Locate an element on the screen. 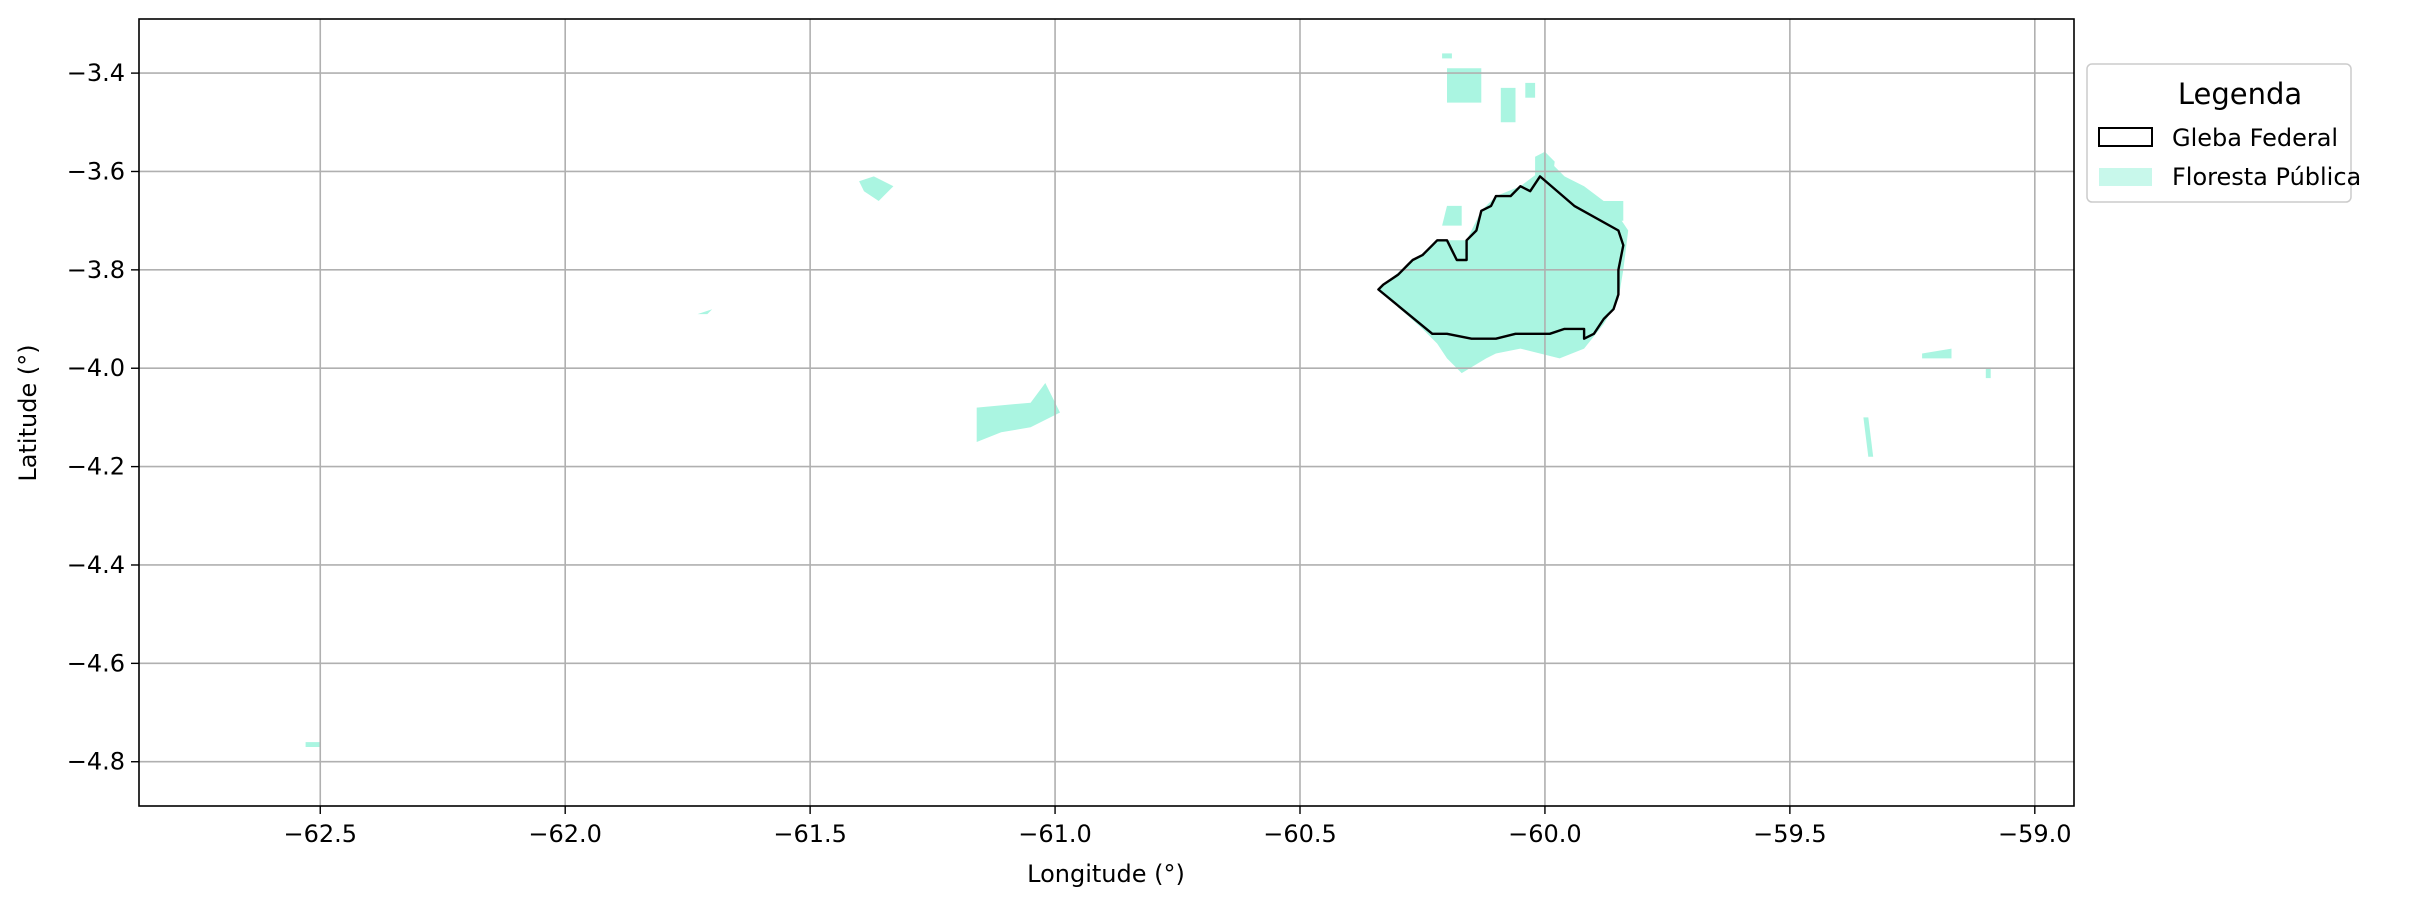 Image resolution: width=2412 pixels, height=907 pixels. y-tick-label: −4.8 is located at coordinates (96, 762).